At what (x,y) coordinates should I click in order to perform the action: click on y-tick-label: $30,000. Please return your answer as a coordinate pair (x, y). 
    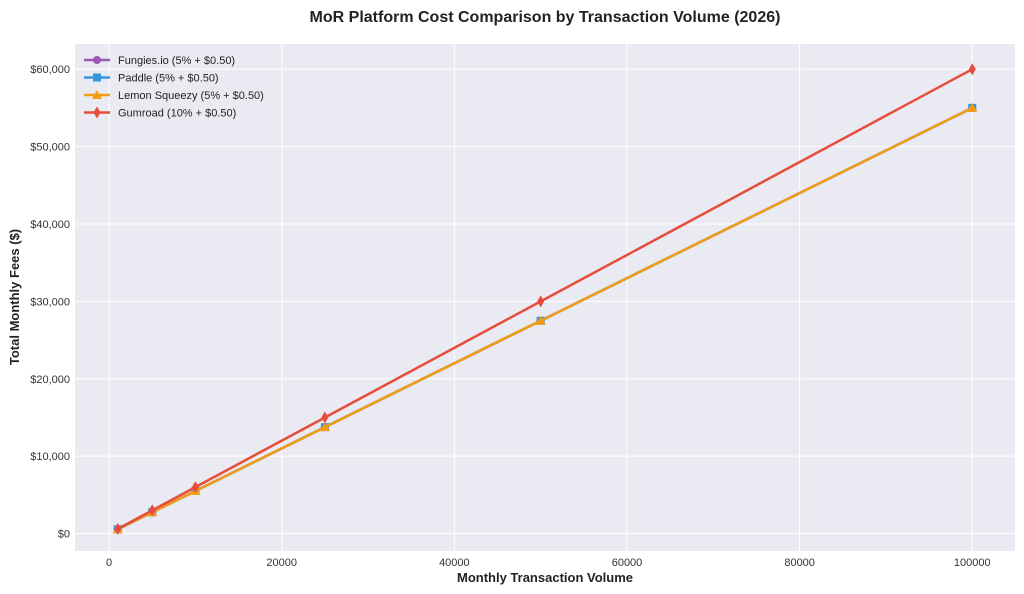
    Looking at the image, I should click on (50, 302).